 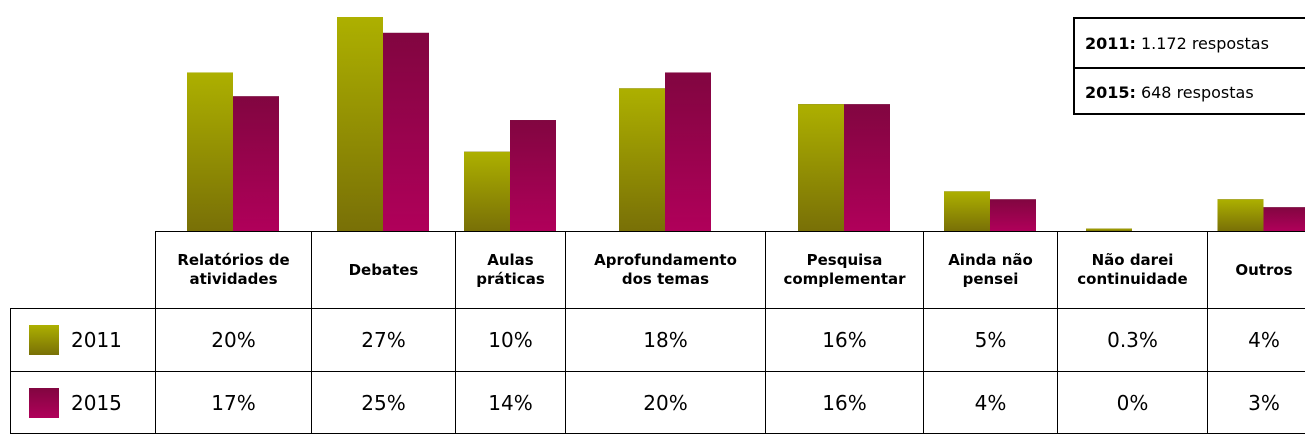 I want to click on value-label: 27%, so click(x=383, y=340).